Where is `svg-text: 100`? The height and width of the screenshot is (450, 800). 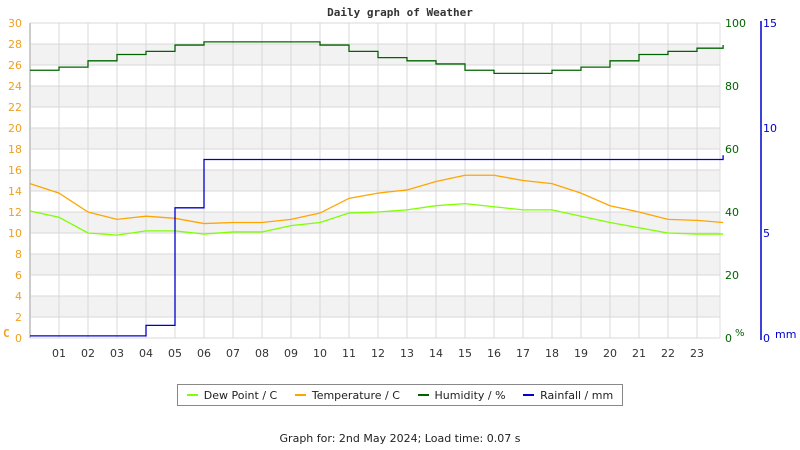
svg-text: 100 is located at coordinates (735, 23).